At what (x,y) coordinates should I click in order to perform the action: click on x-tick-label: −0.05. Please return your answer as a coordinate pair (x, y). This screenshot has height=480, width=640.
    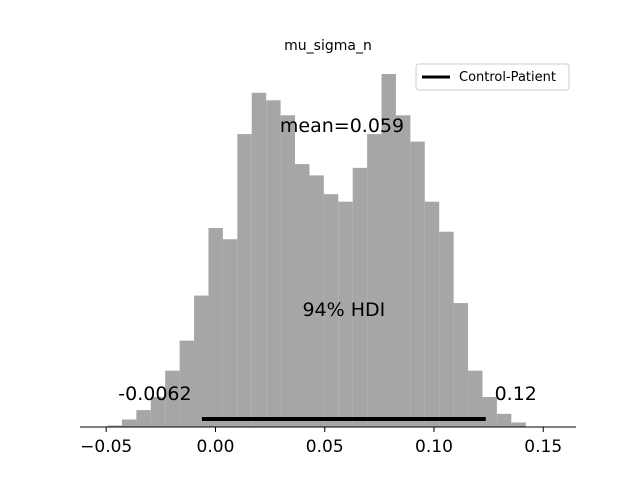
    Looking at the image, I should click on (106, 447).